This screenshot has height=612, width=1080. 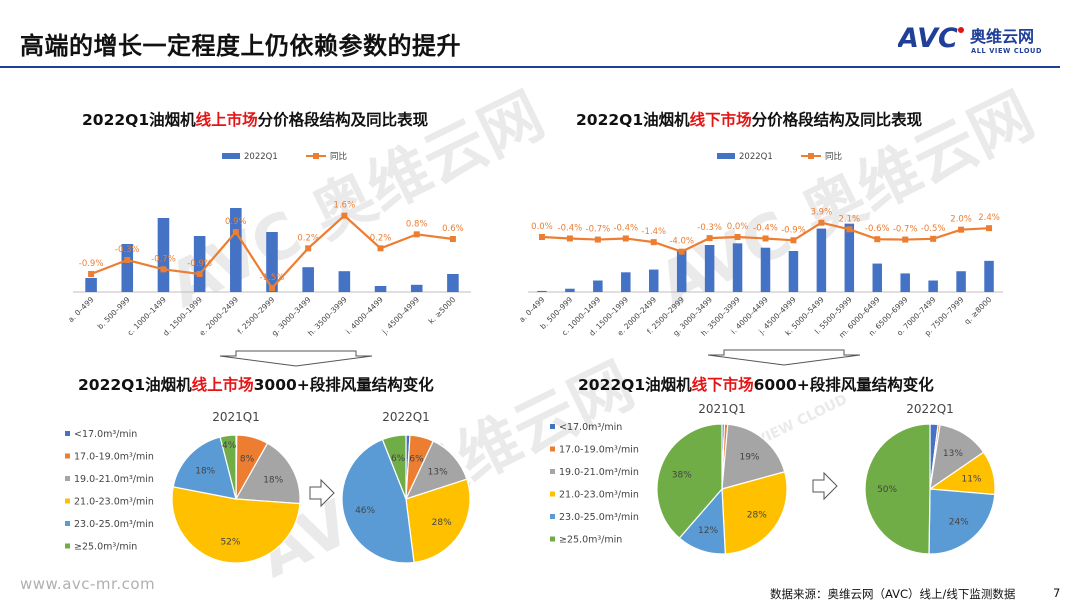 What do you see at coordinates (364, 315) in the screenshot?
I see `x-tick-label: i. 4000–4499` at bounding box center [364, 315].